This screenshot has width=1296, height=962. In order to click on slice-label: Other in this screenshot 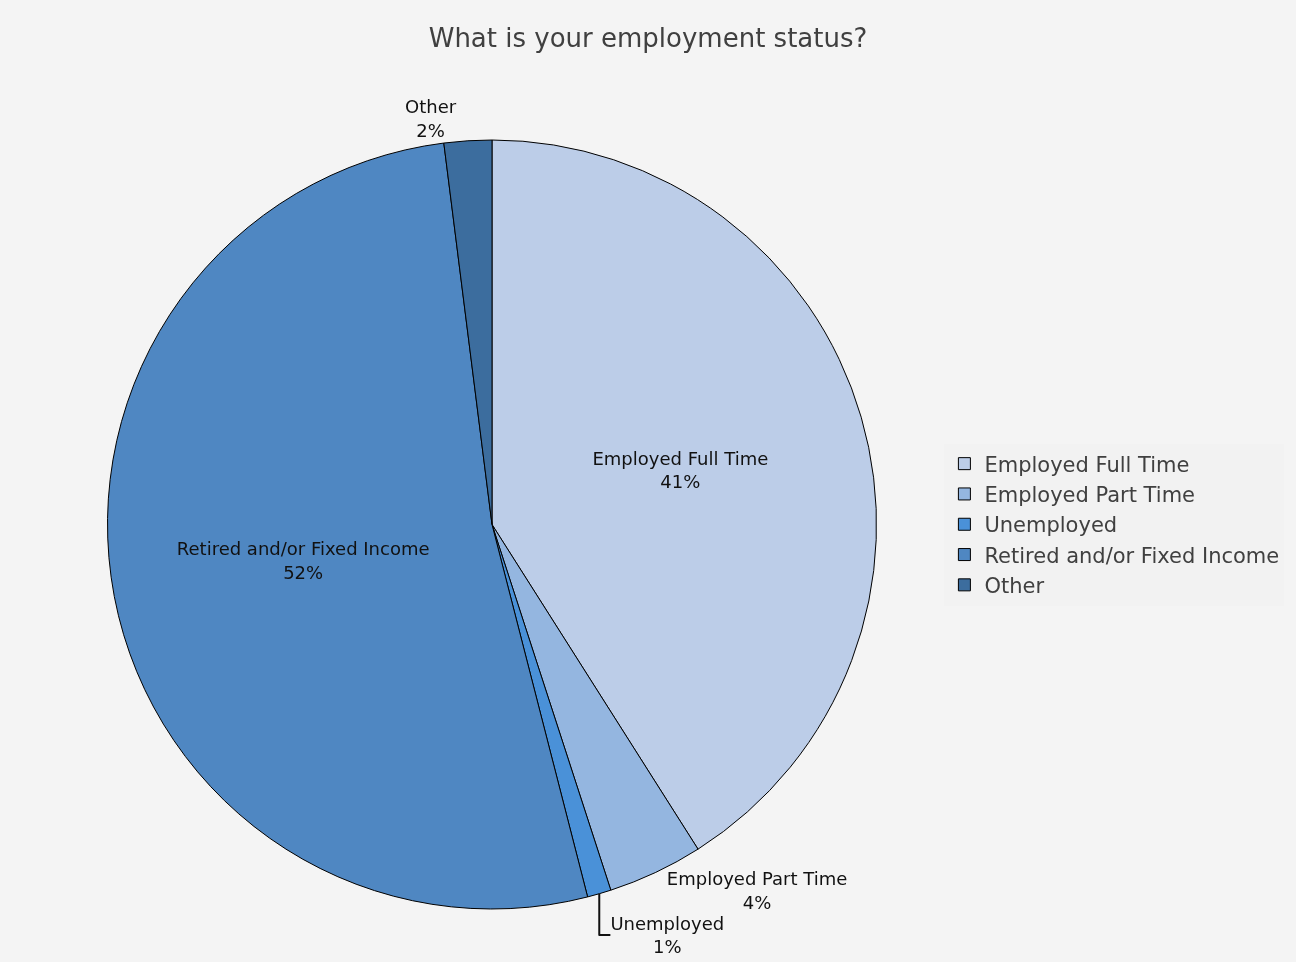, I will do `click(431, 107)`.